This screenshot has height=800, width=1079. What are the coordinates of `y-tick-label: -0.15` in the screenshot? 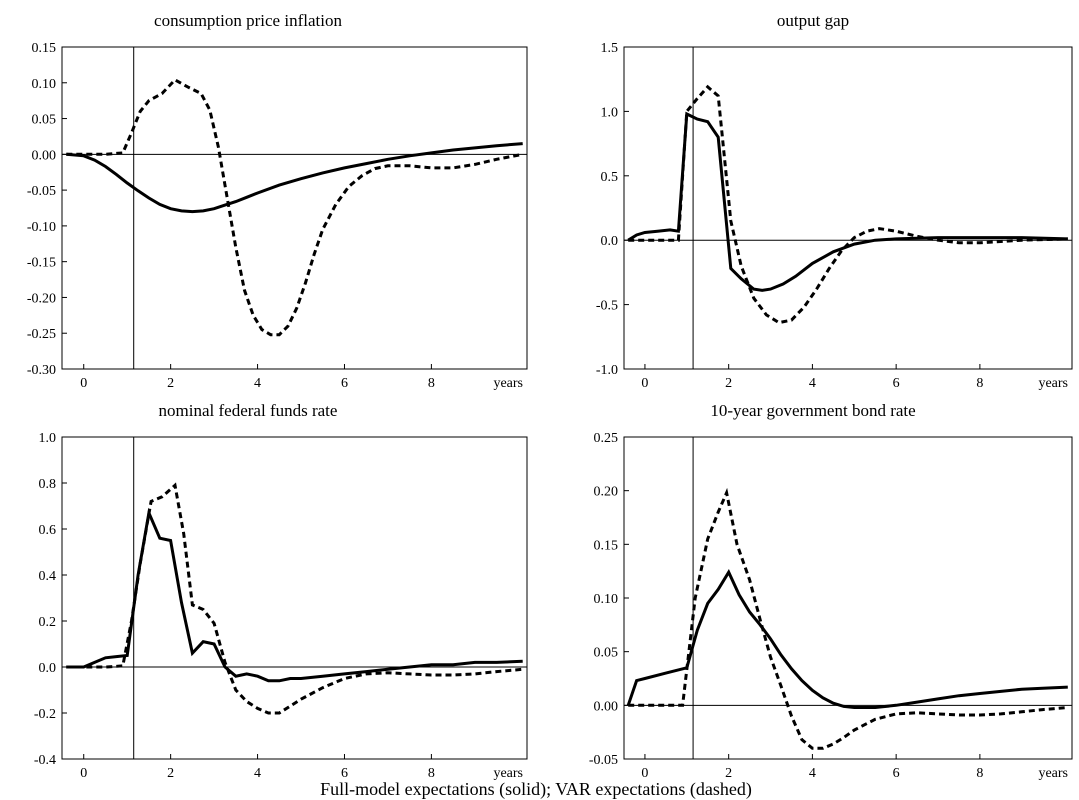 It's located at (41, 263).